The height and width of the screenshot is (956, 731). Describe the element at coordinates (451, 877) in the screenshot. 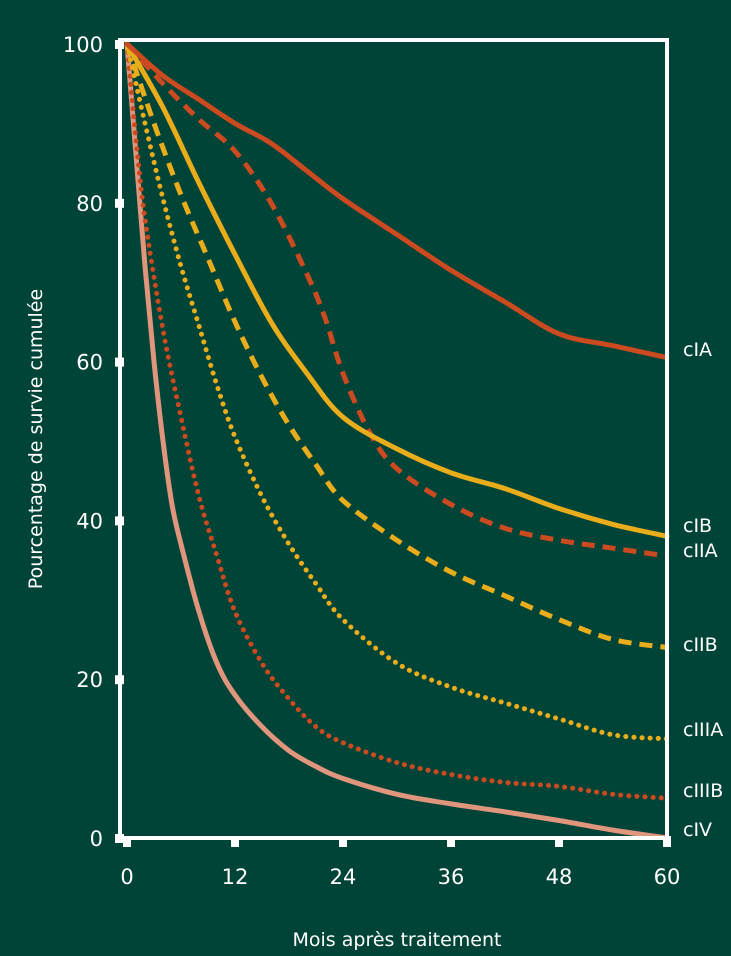

I see `x-tick-label: 36` at that location.